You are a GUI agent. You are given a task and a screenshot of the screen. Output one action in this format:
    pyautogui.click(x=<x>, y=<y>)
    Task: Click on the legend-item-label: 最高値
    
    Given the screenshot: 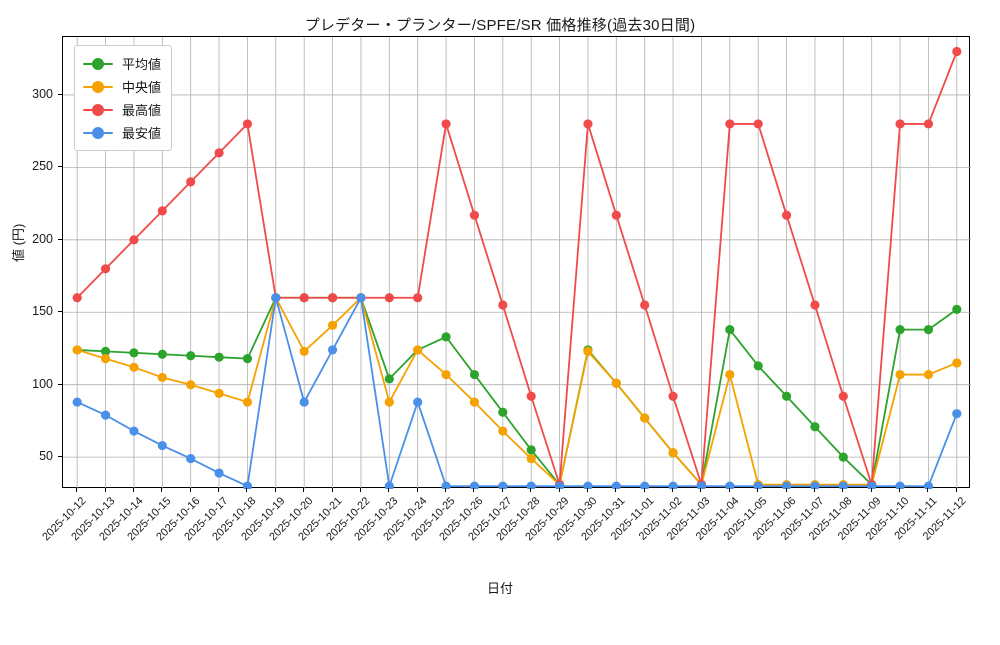 What is the action you would take?
    pyautogui.click(x=142, y=110)
    